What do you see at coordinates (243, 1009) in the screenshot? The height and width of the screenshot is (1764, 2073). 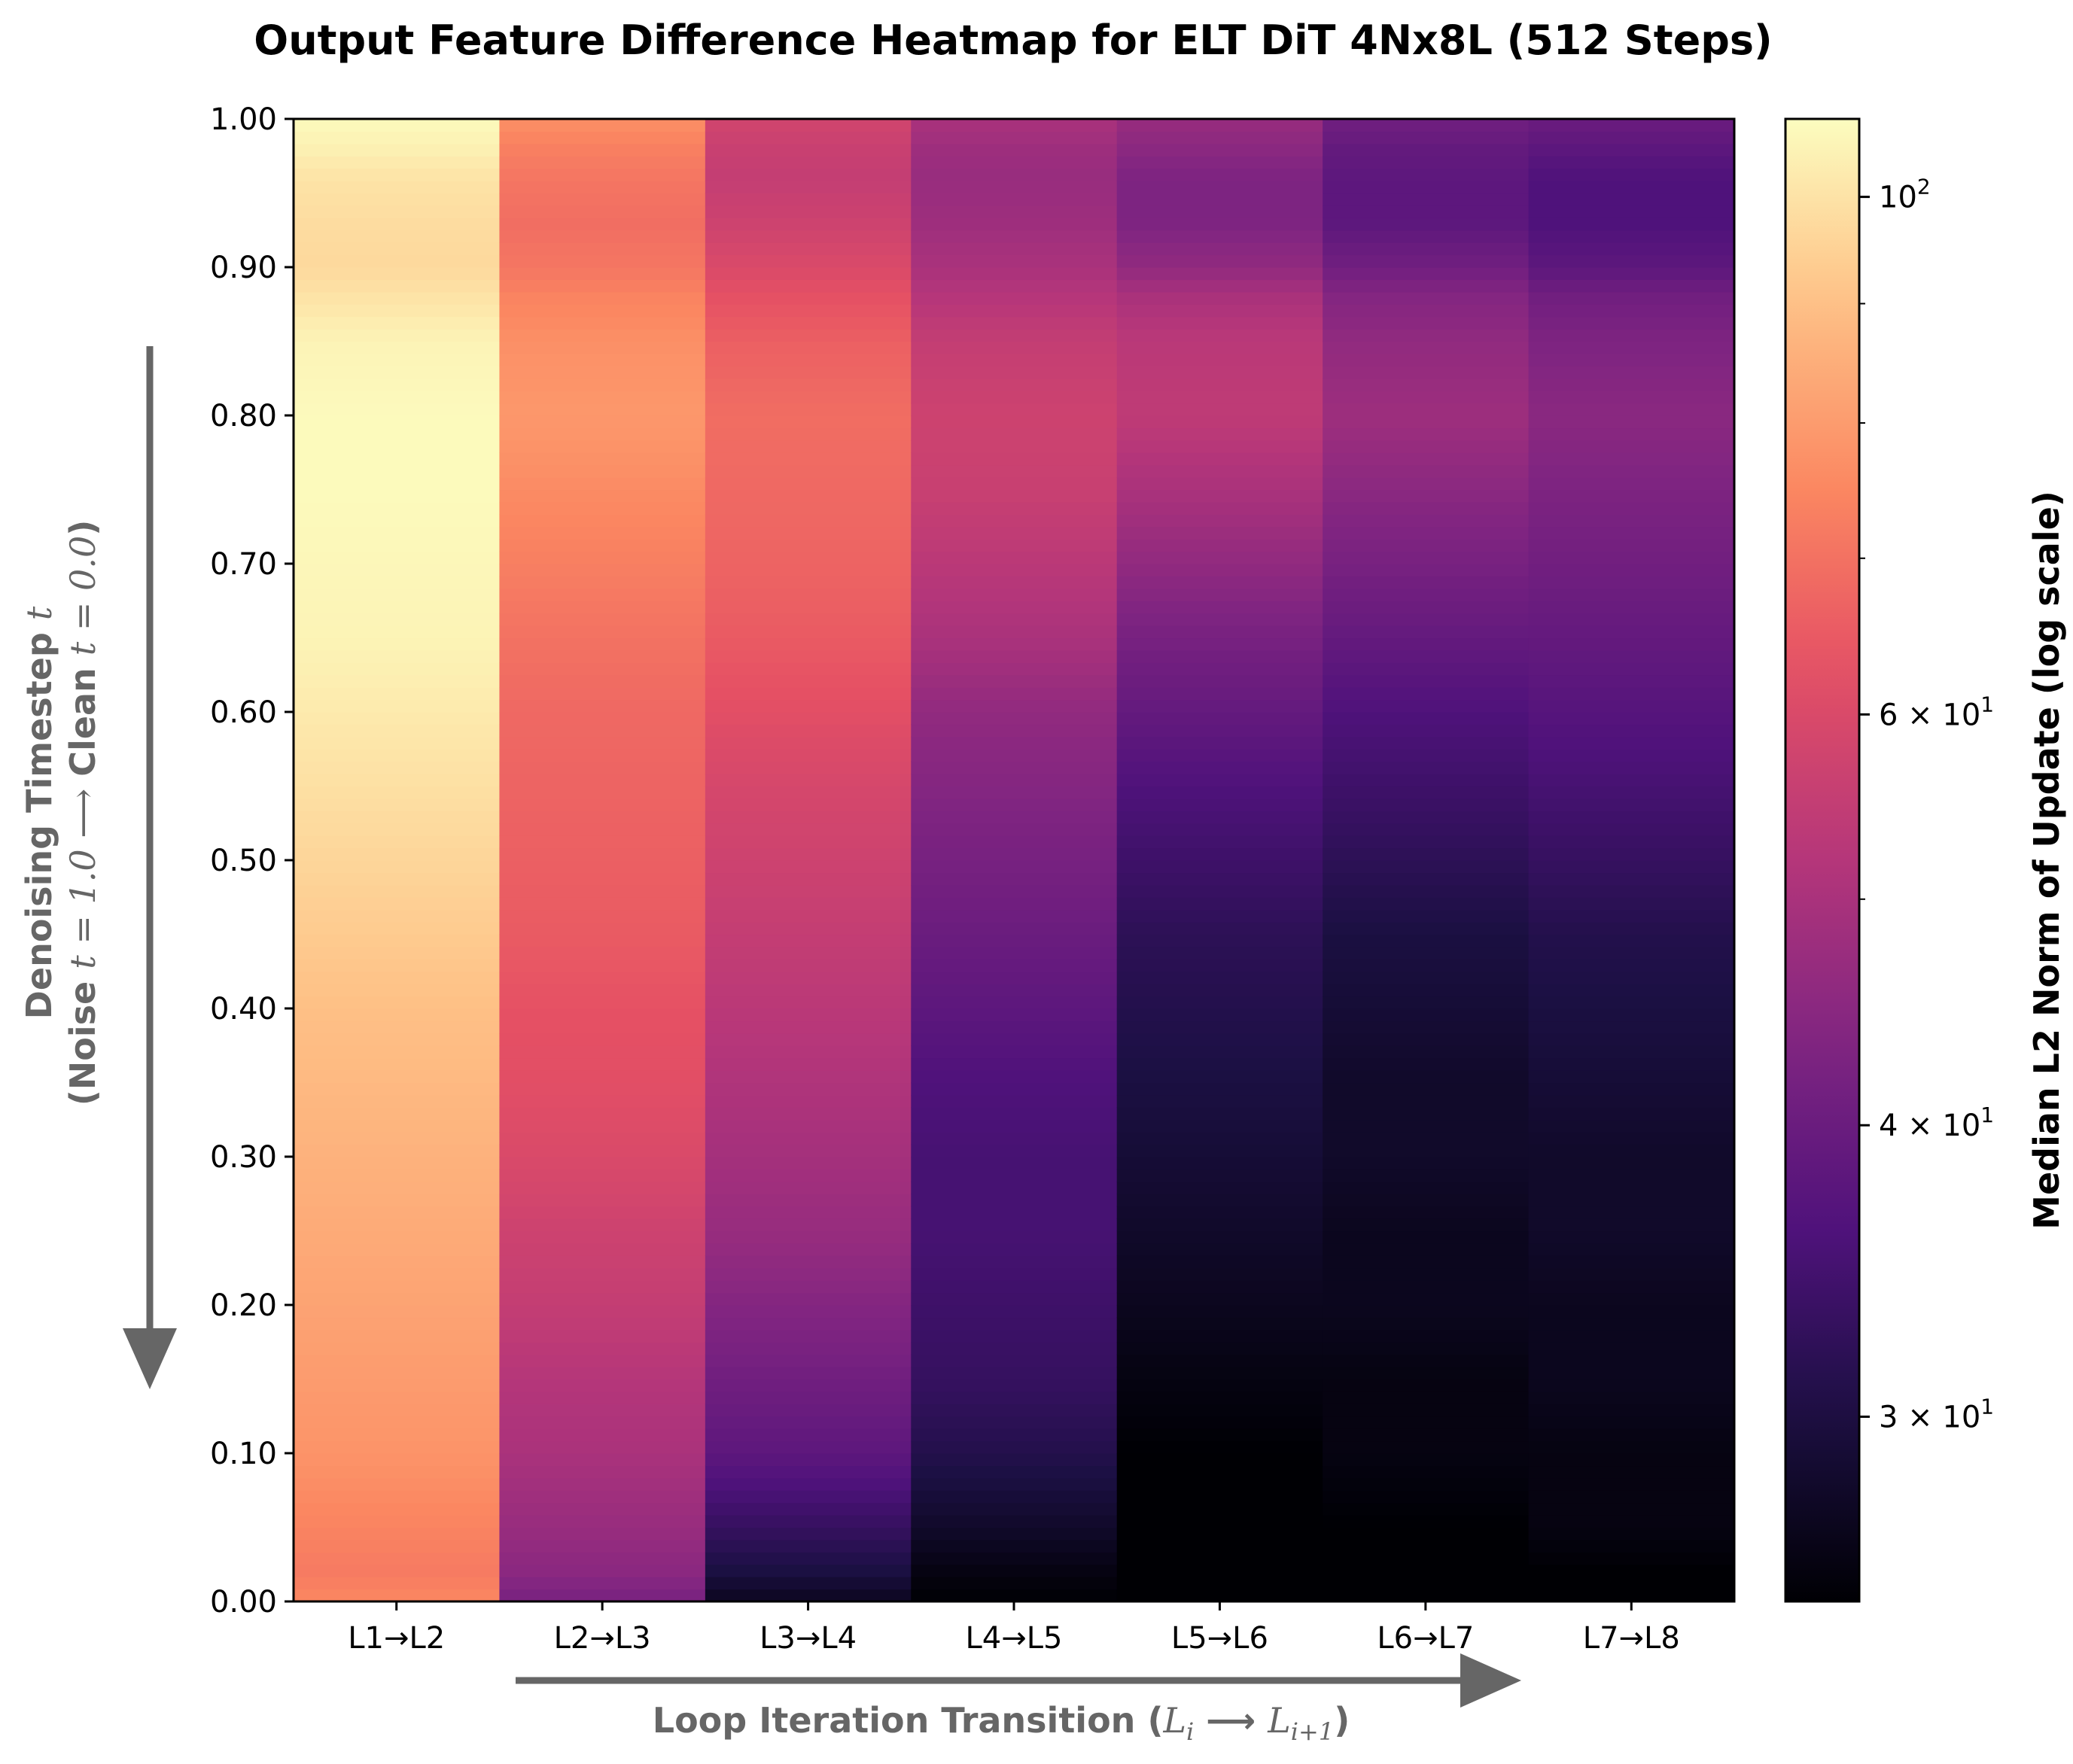 I see `y-tick-label: 0.40` at bounding box center [243, 1009].